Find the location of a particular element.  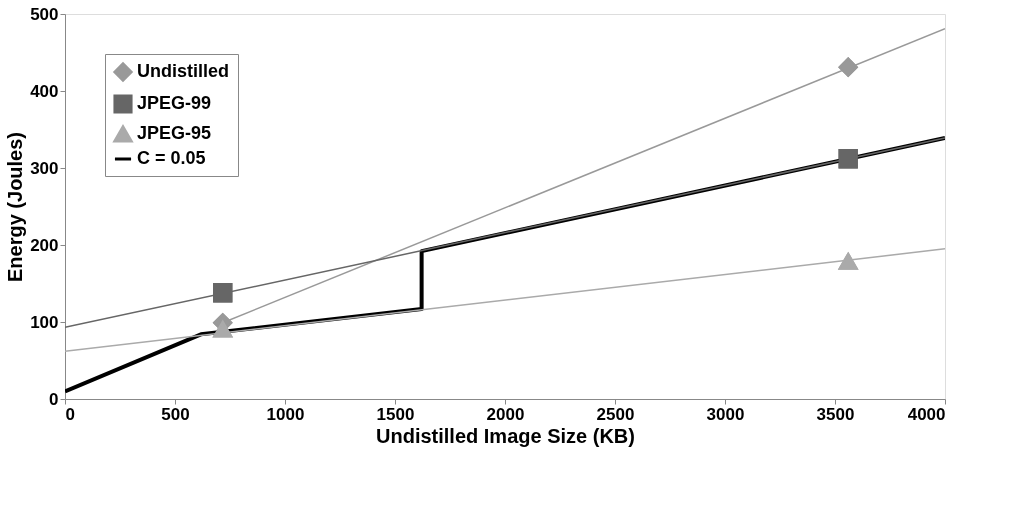

x-tick-label: 4000 is located at coordinates (926, 414).